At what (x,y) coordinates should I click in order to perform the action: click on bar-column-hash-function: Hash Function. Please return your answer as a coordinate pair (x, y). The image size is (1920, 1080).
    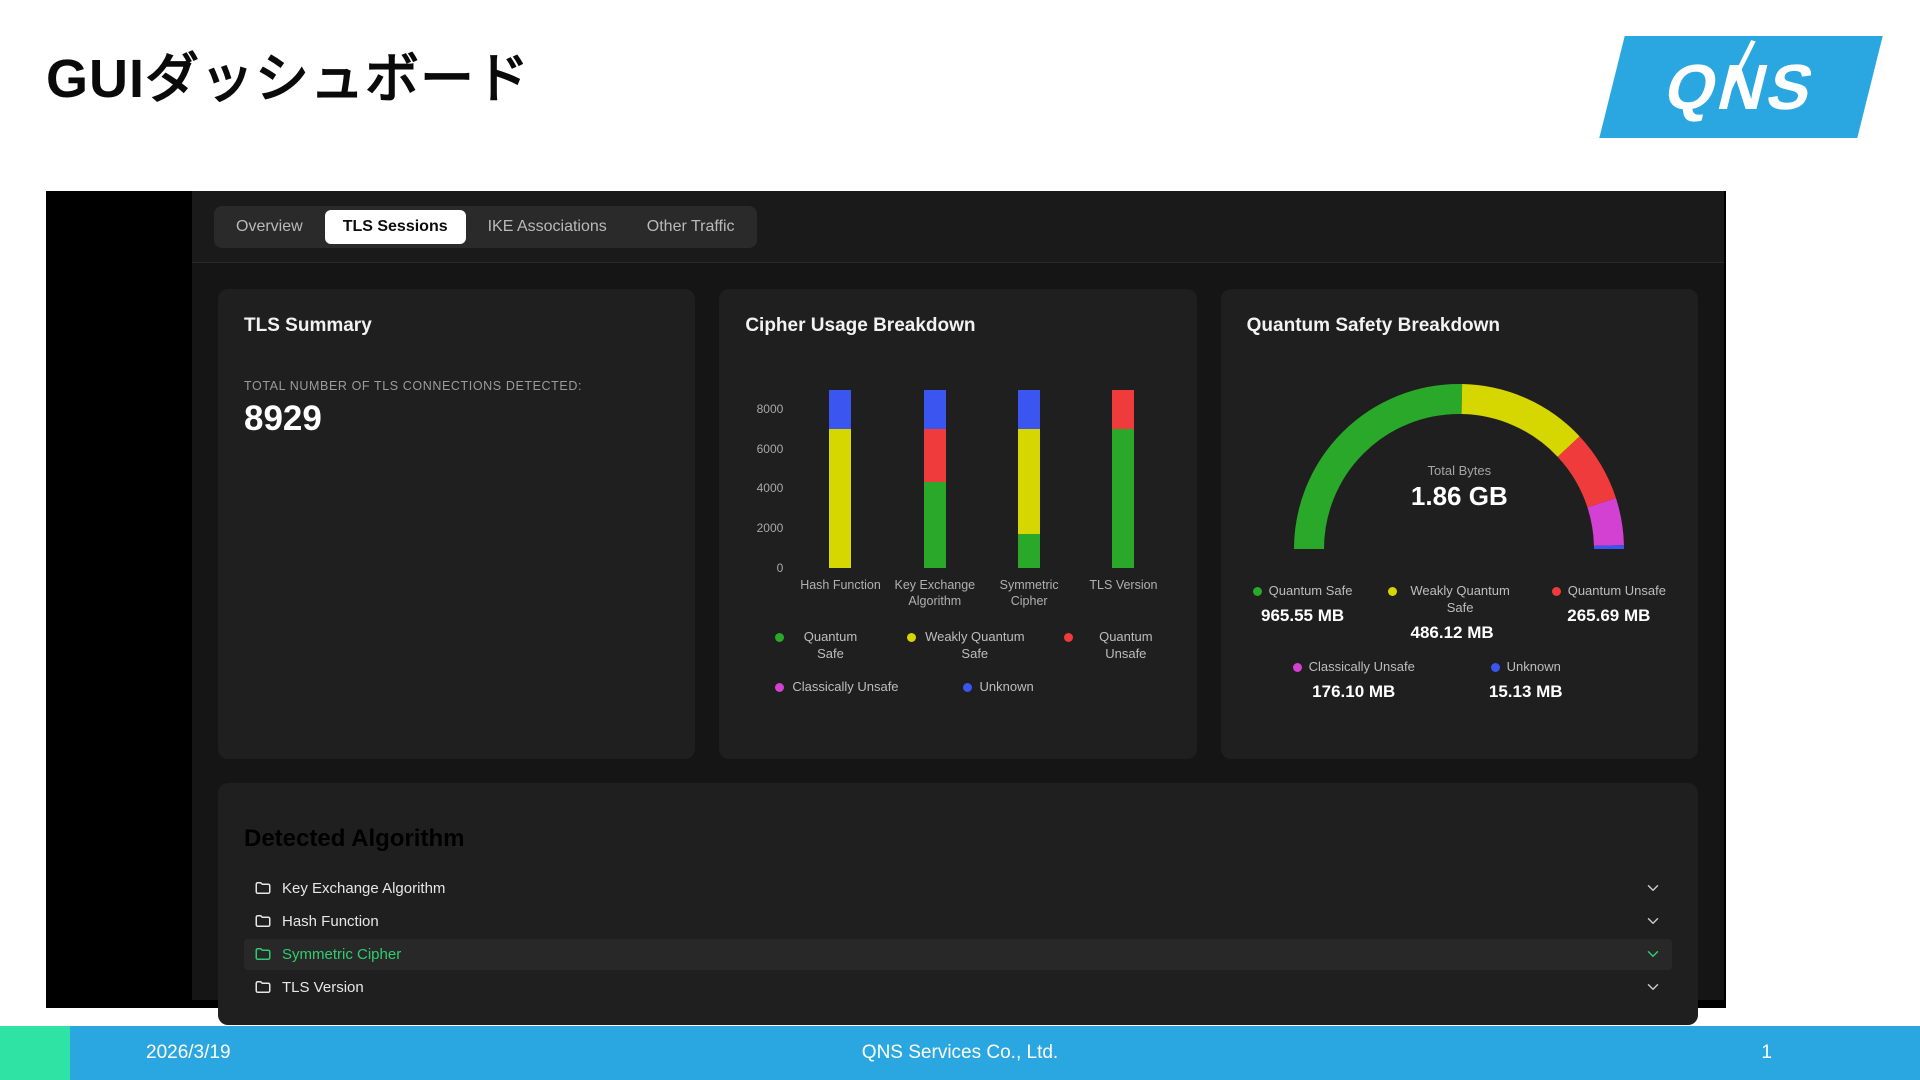
    Looking at the image, I should click on (840, 496).